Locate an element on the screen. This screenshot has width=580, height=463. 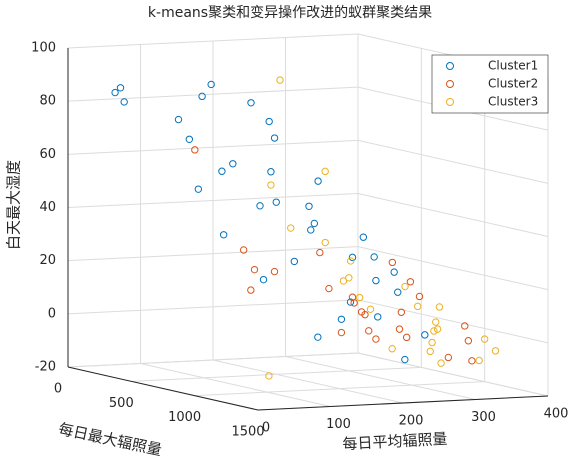
x-tick-label: 0 is located at coordinates (266, 428).